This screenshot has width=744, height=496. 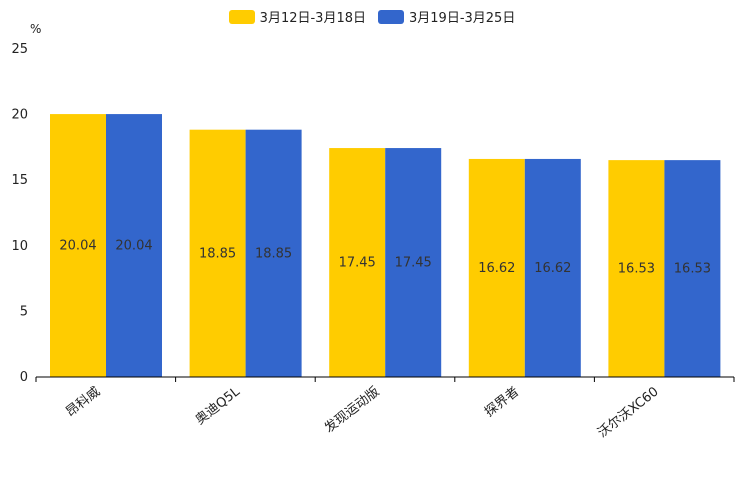 What do you see at coordinates (218, 406) in the screenshot?
I see `x-tick-label: 奥迪Q5L` at bounding box center [218, 406].